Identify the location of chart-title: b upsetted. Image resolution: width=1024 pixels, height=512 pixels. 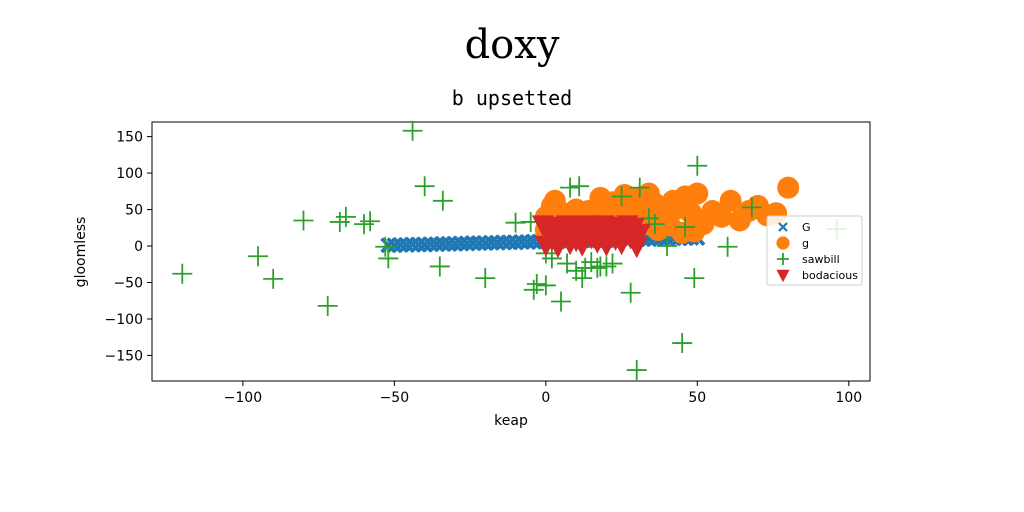
(512, 98).